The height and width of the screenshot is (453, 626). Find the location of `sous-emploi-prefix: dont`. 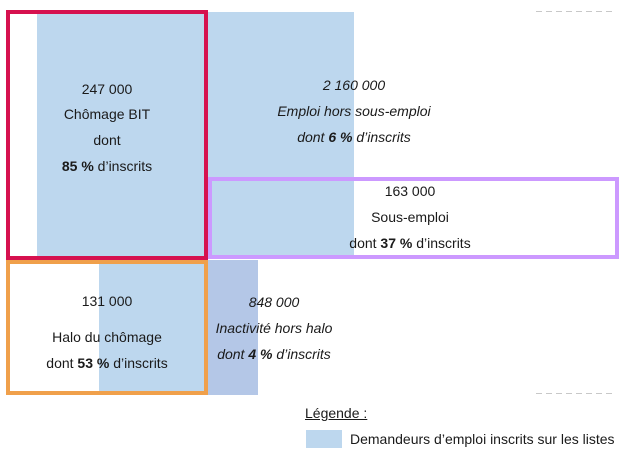

sous-emploi-prefix: dont is located at coordinates (365, 243).